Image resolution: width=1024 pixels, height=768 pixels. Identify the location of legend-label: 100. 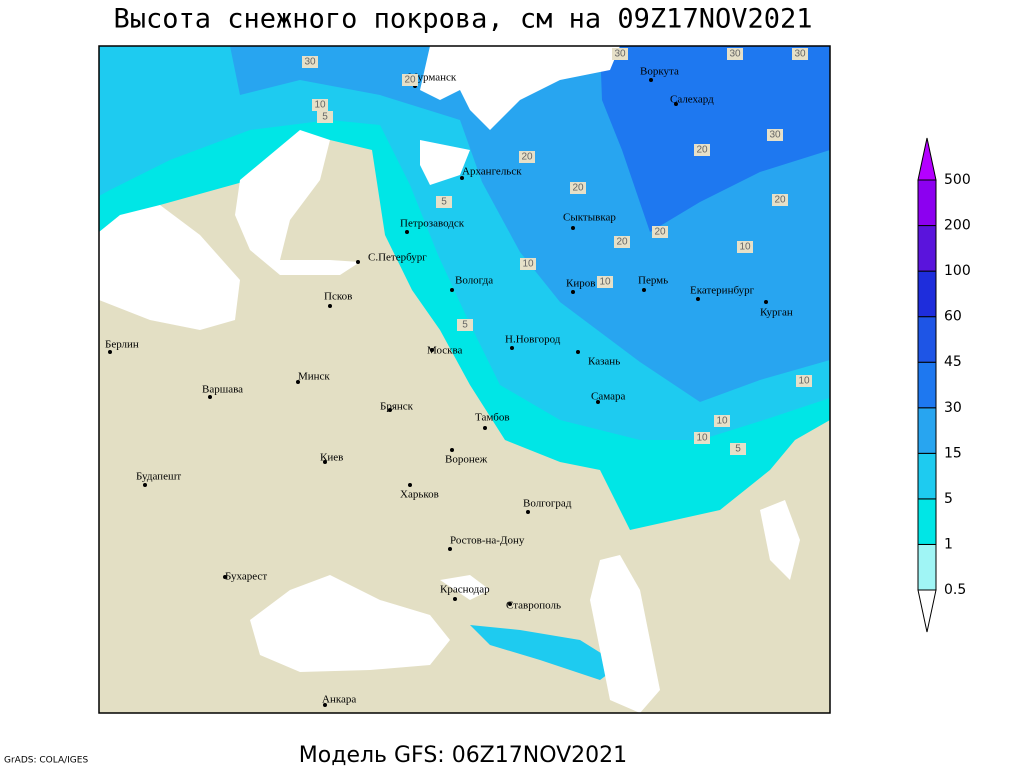
(957, 271).